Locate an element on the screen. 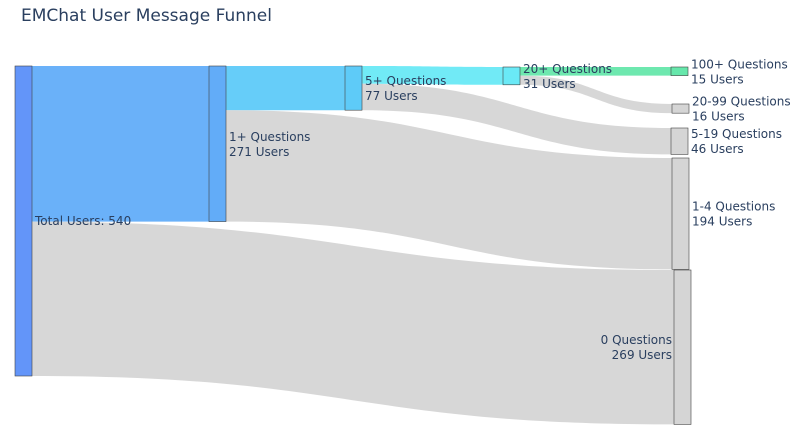  node-label-q20: 20+ Questions is located at coordinates (567, 69).